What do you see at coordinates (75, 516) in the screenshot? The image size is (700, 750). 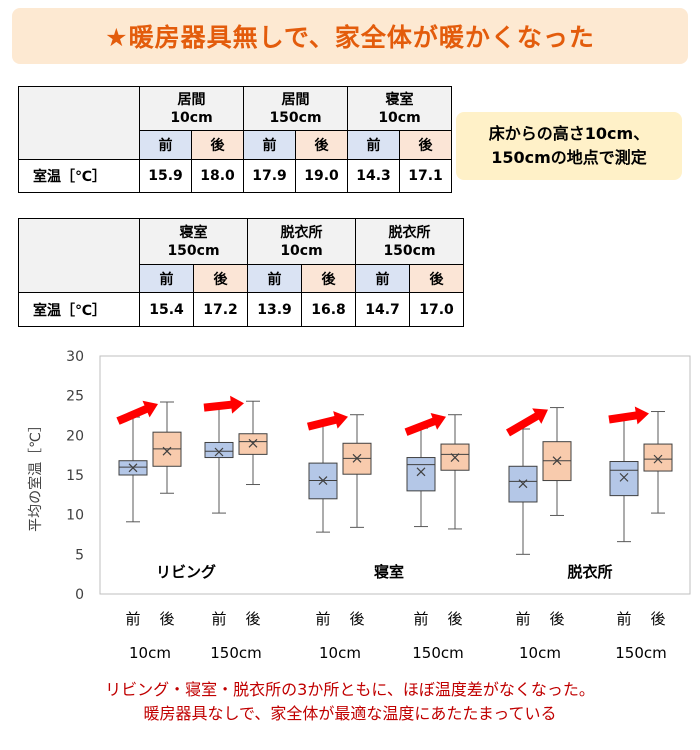 I see `y-tick-label: 10` at bounding box center [75, 516].